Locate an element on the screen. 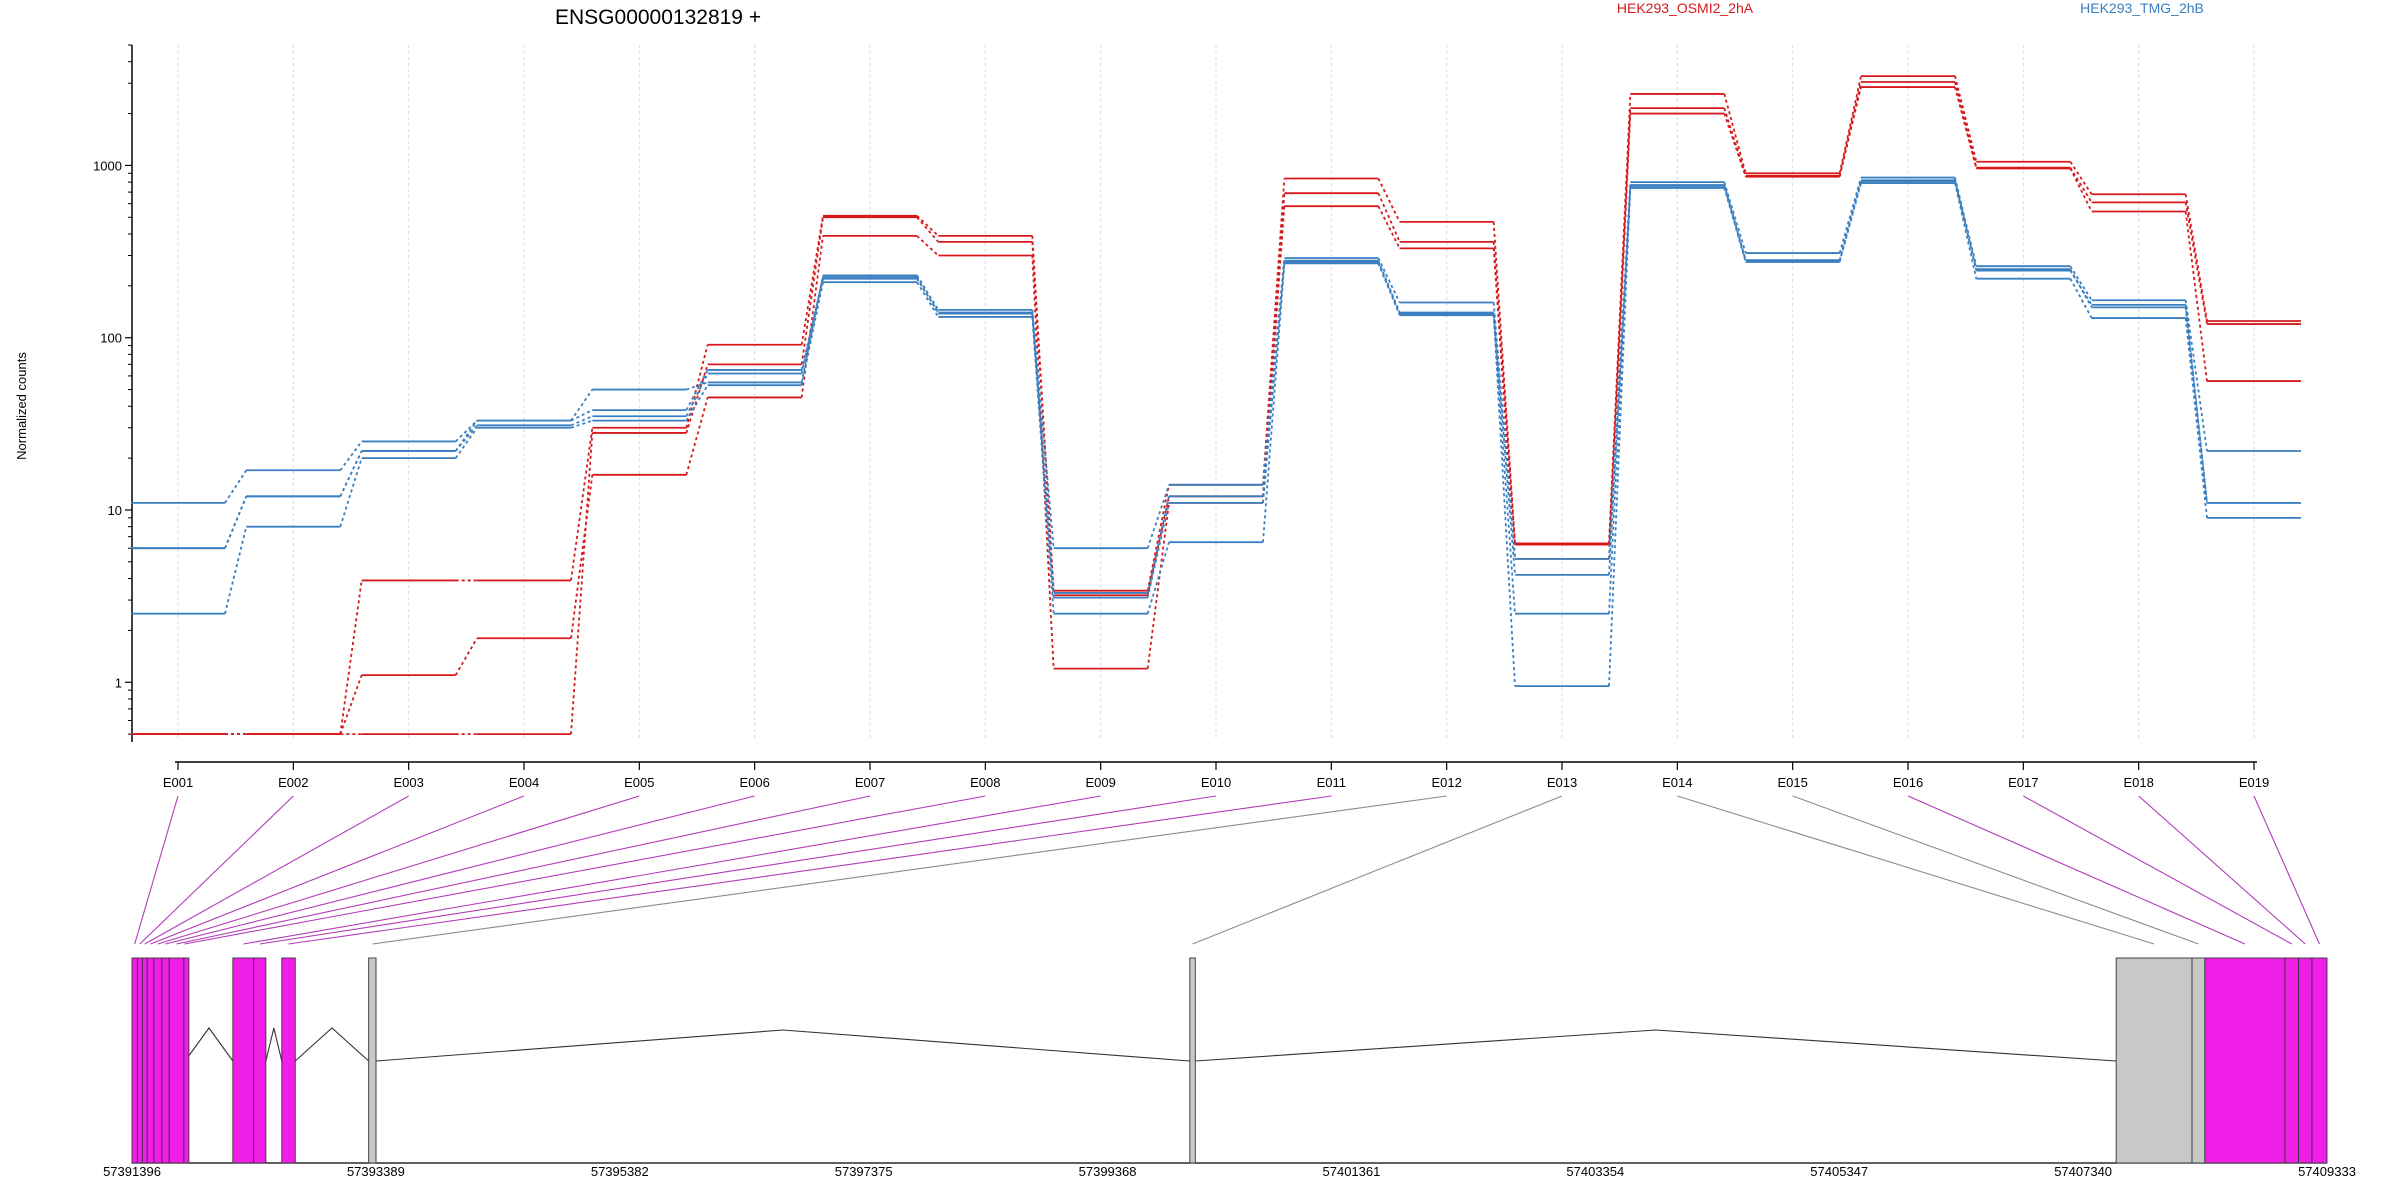 The height and width of the screenshot is (1200, 2400). exon-link-E010 is located at coordinates (738, 870).